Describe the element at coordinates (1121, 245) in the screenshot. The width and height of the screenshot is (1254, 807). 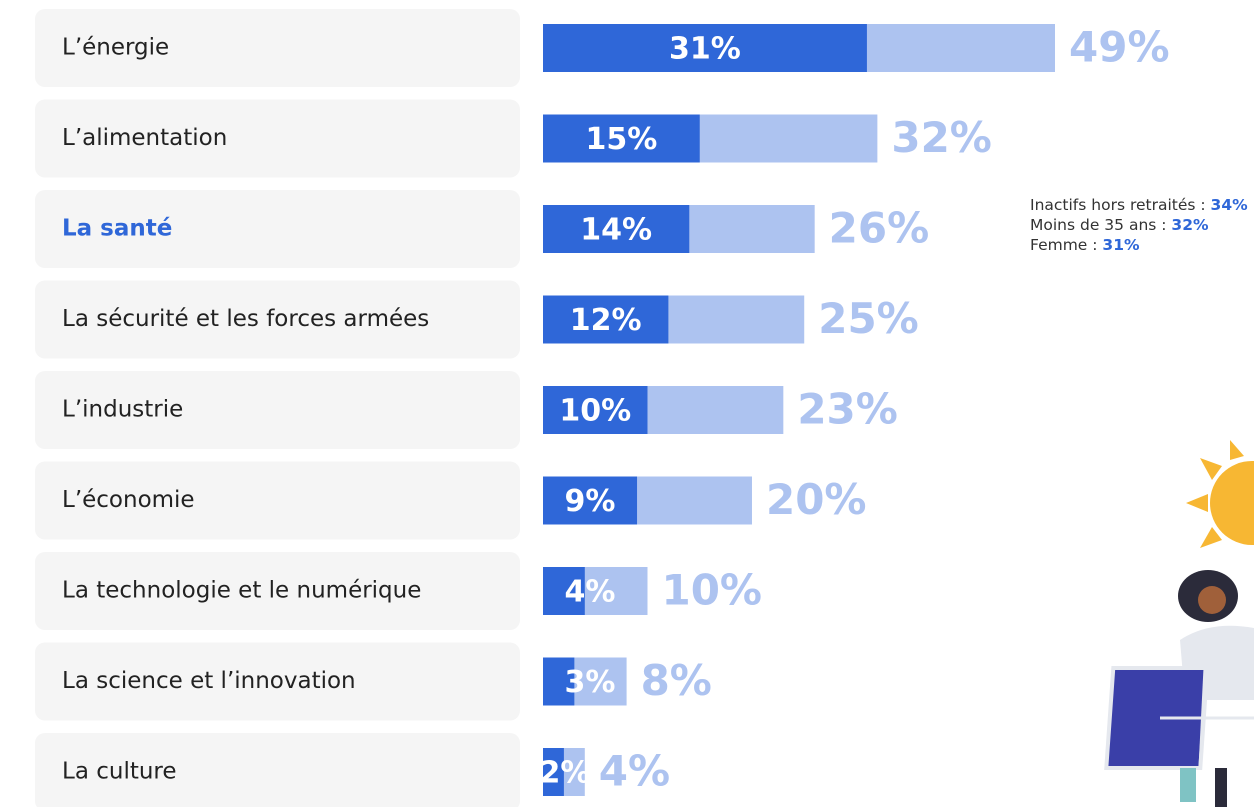
I see `annotation-value: 31%` at that location.